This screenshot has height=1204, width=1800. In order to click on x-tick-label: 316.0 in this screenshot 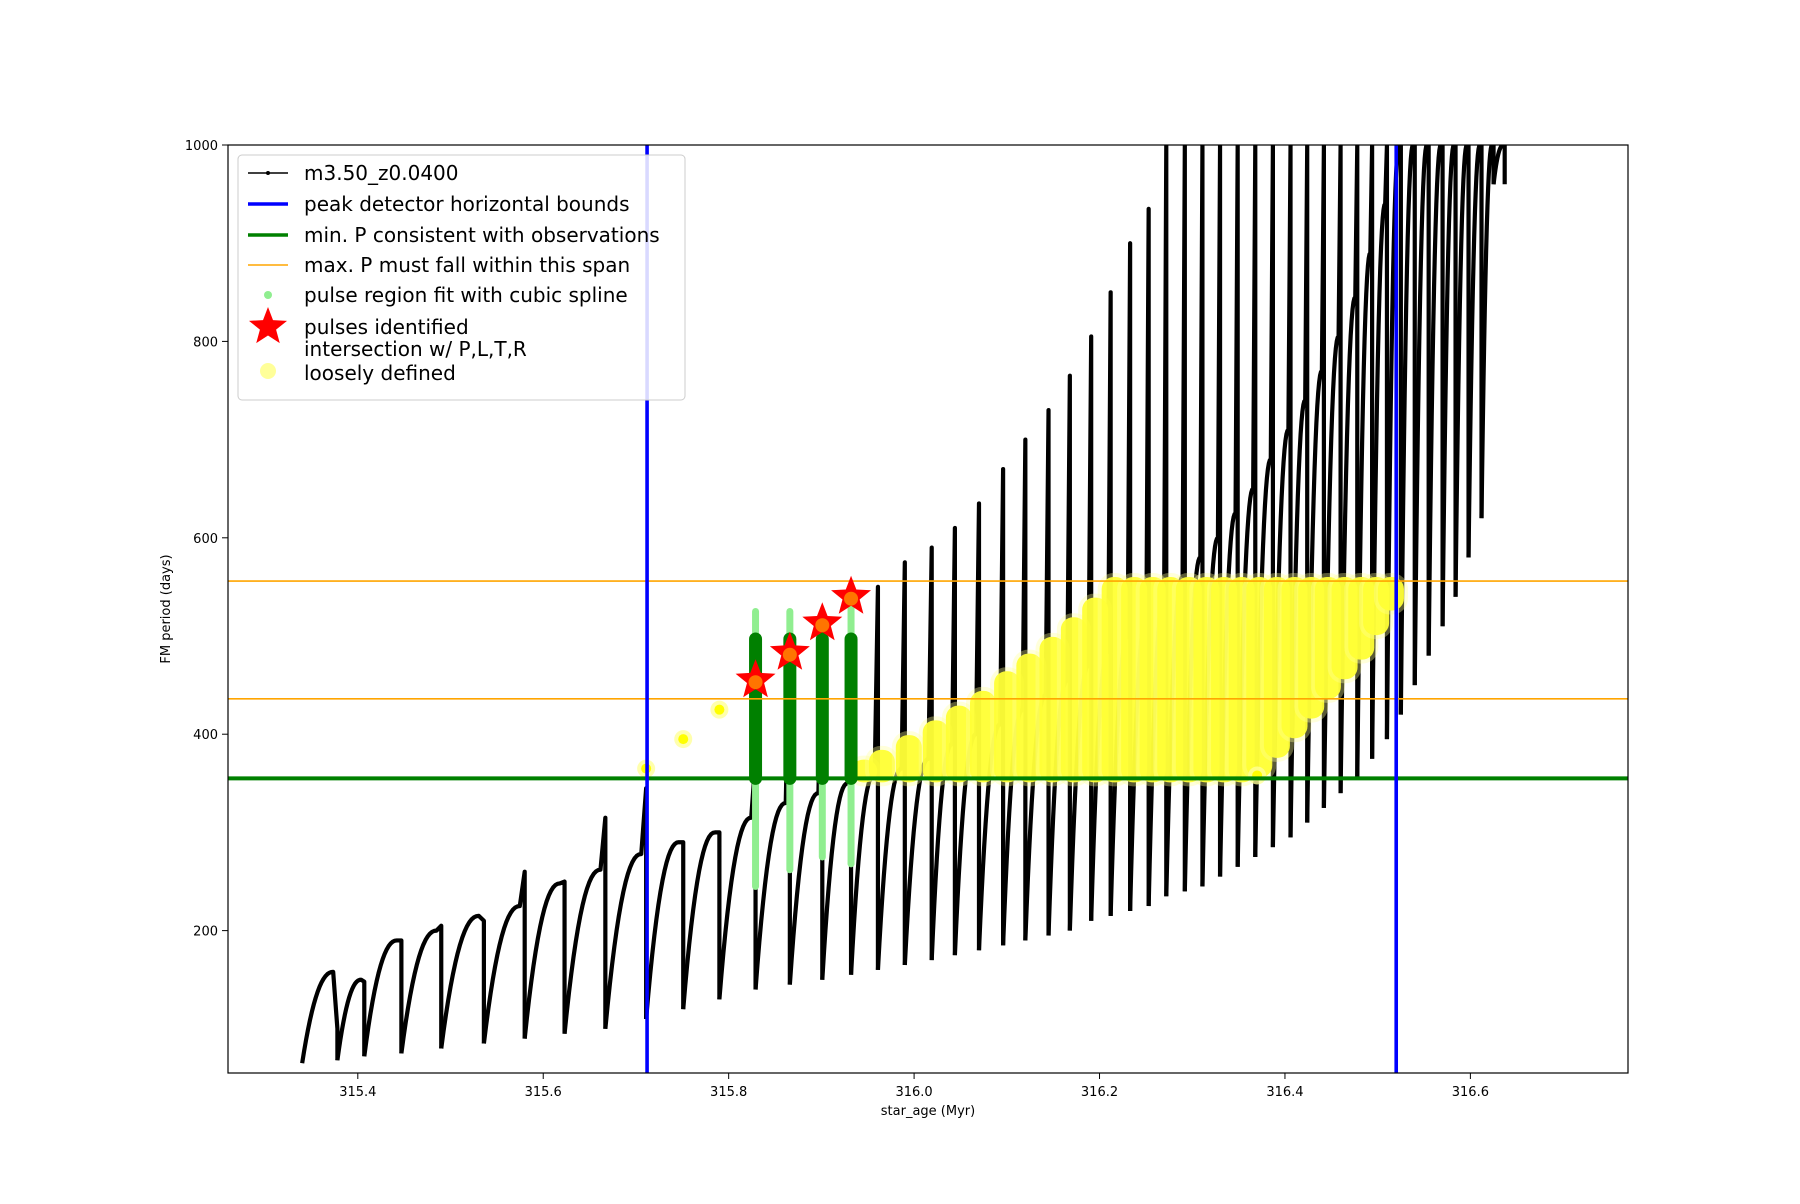, I will do `click(913, 1092)`.